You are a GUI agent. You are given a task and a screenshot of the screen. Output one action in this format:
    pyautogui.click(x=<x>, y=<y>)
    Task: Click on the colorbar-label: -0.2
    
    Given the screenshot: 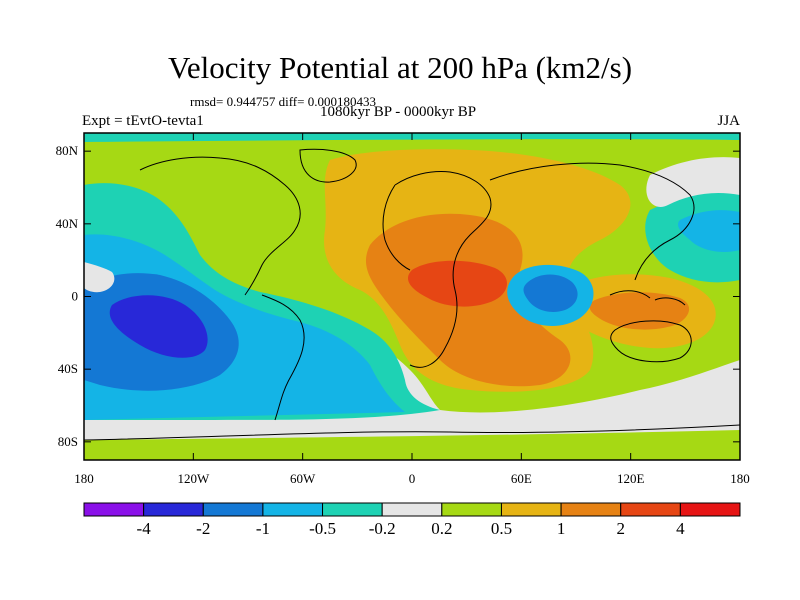 What is the action you would take?
    pyautogui.click(x=382, y=528)
    